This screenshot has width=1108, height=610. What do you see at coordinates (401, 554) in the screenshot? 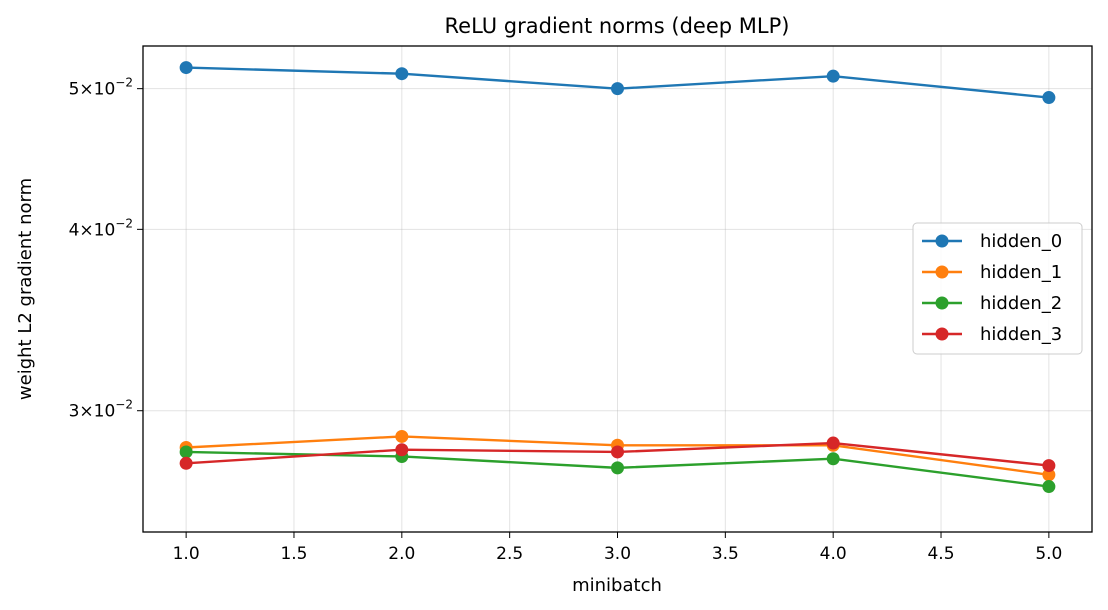
I see `x-tick-label: 2.0` at bounding box center [401, 554].